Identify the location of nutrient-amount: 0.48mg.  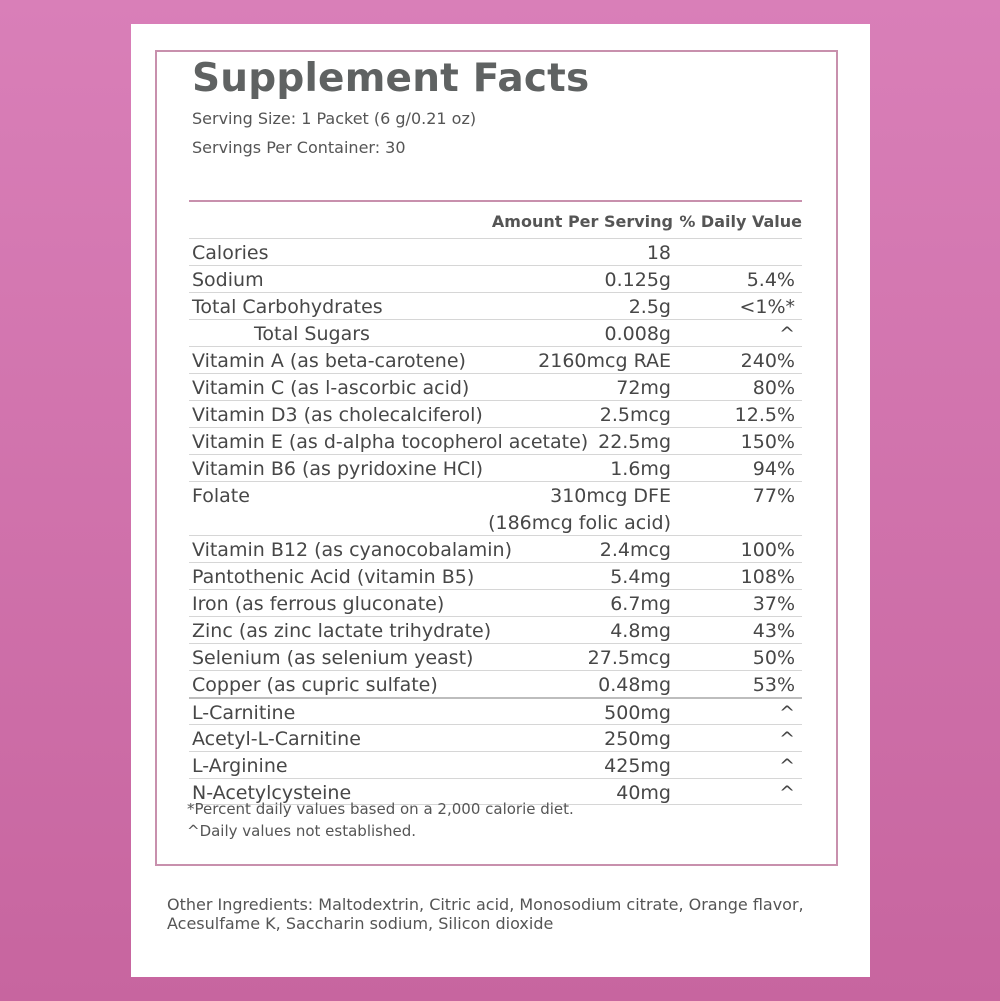
(634, 685).